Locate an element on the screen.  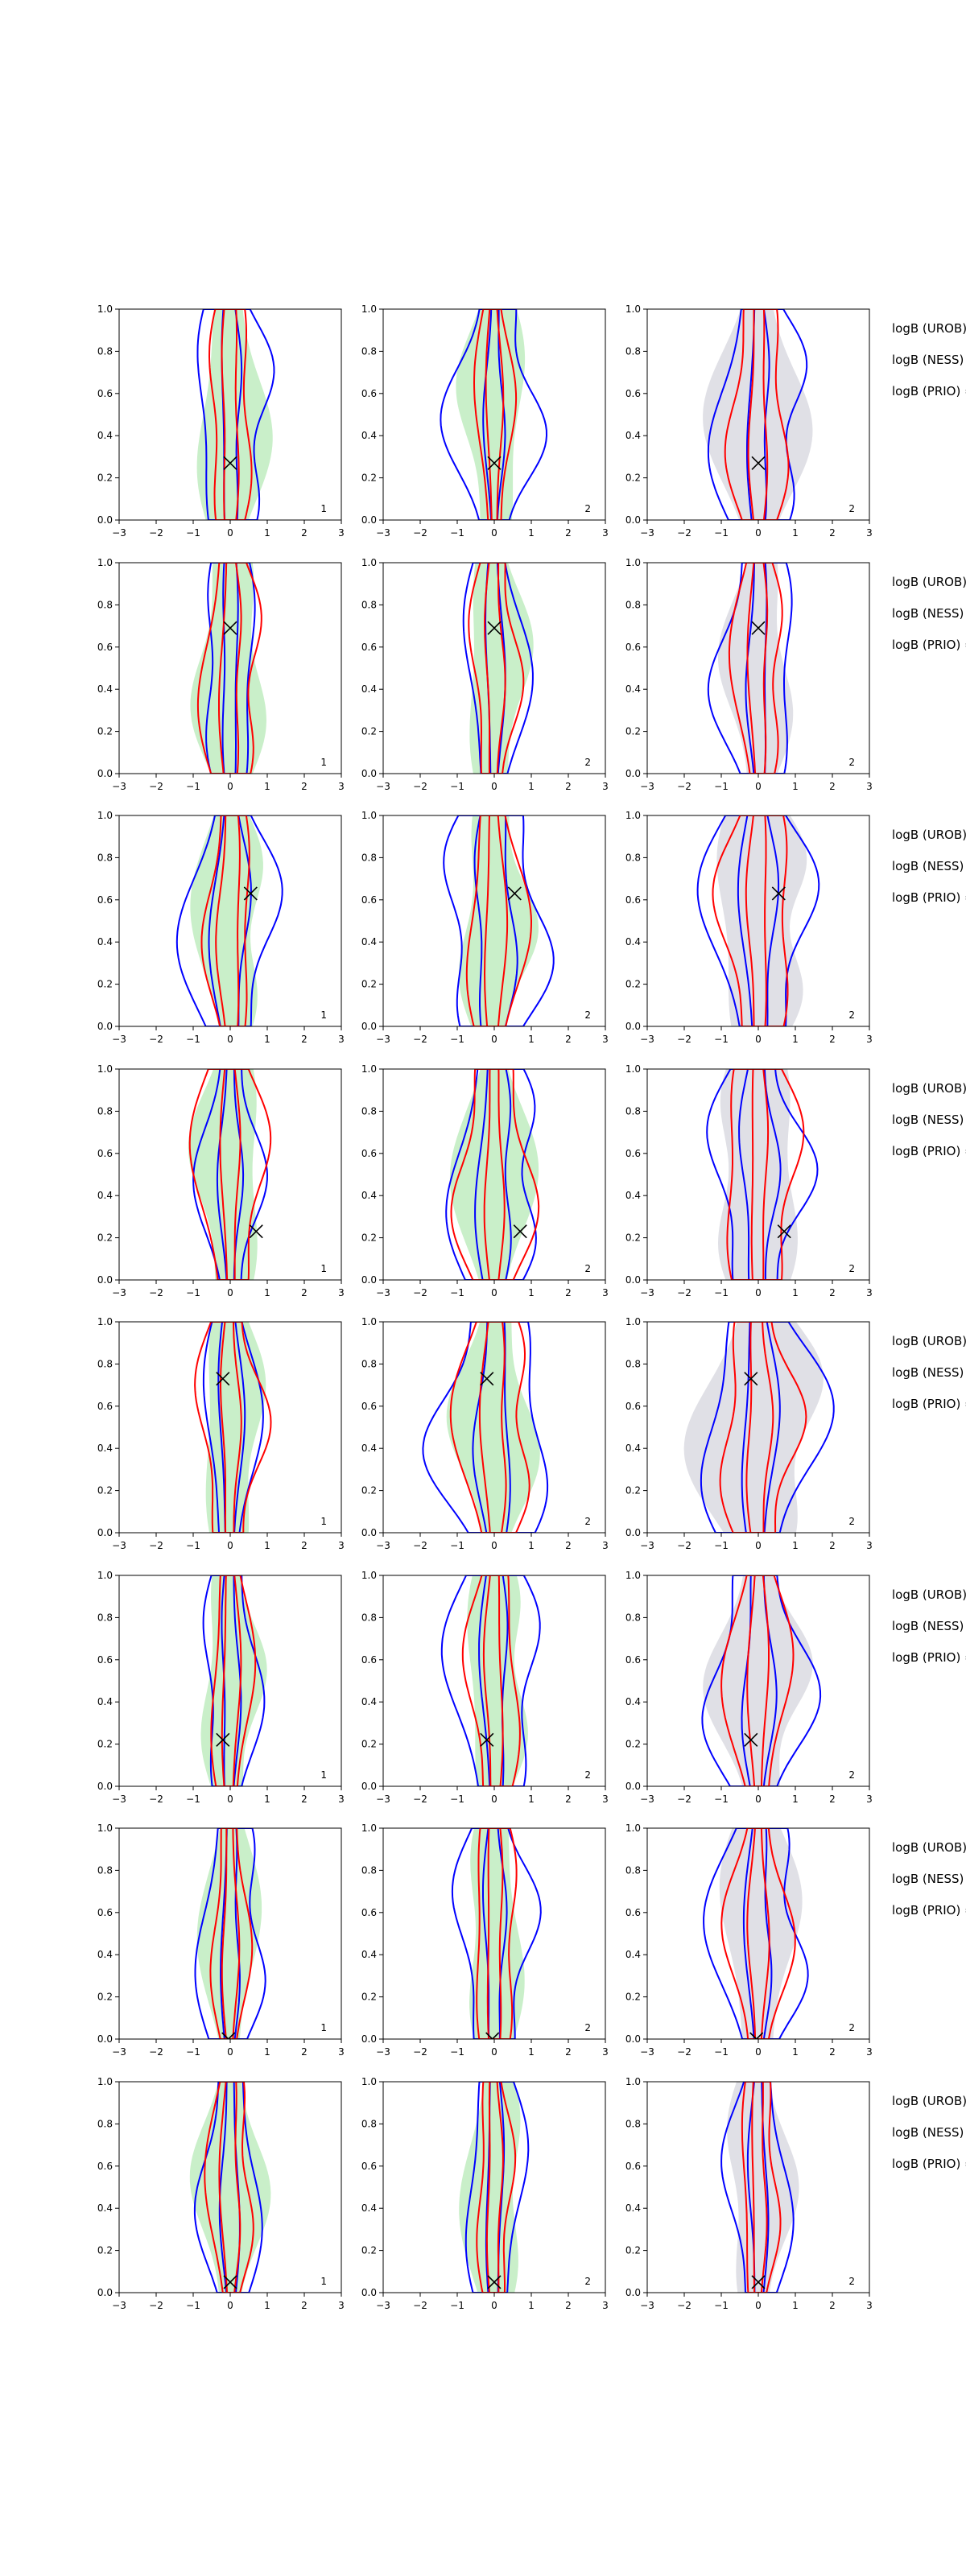
panel-r2-c3: −3 −2 −1 0 1 2 3 0.0 0.2 0.4 0.6 0.8 1.0 2 is located at coordinates (749, 674).